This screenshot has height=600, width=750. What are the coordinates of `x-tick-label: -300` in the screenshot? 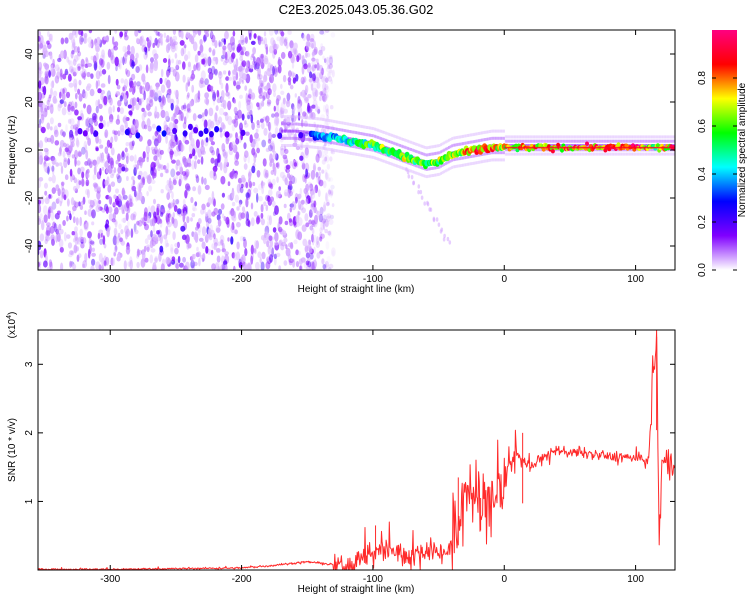 It's located at (110, 279).